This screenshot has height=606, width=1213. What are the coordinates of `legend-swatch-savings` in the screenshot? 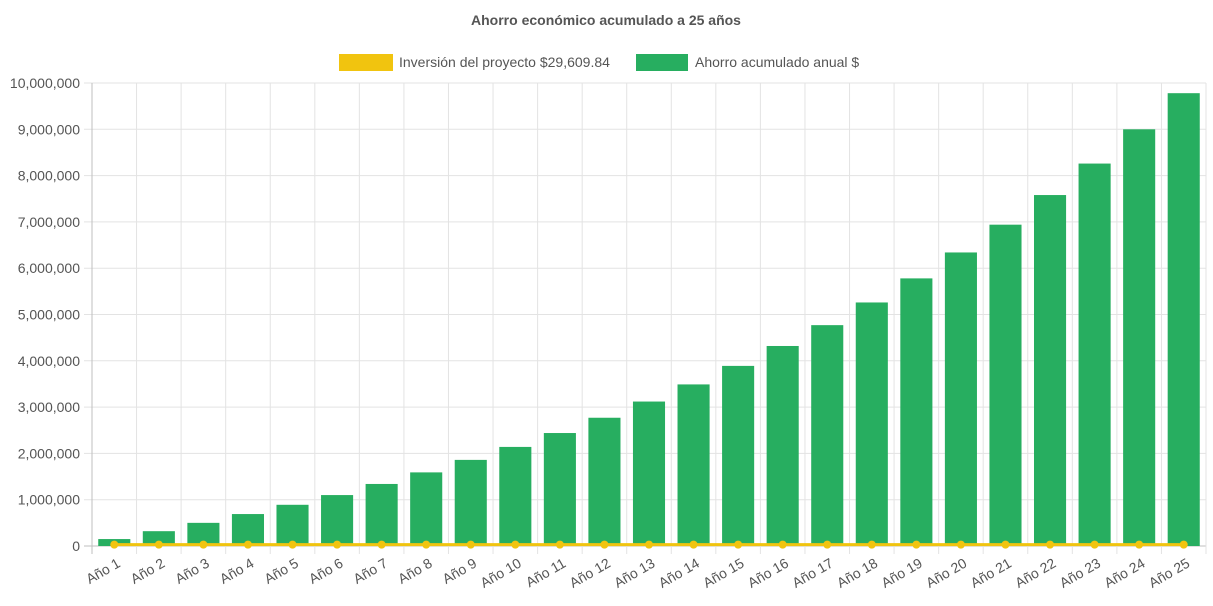 It's located at (662, 62).